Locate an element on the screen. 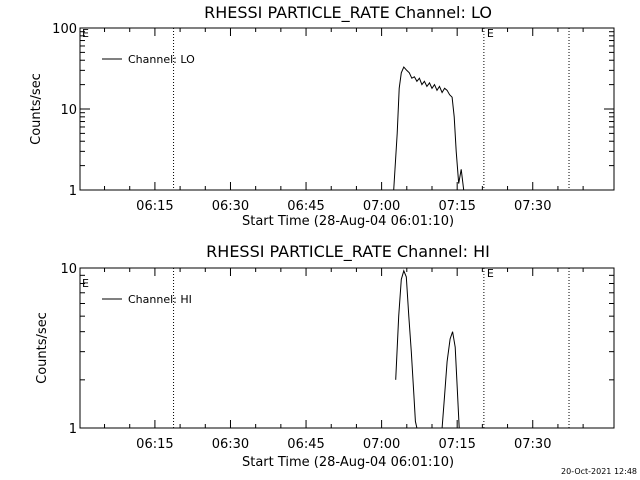 Image resolution: width=640 pixels, height=480 pixels. footer-timestamp: 20-Oct-2021 12:48 is located at coordinates (599, 471).